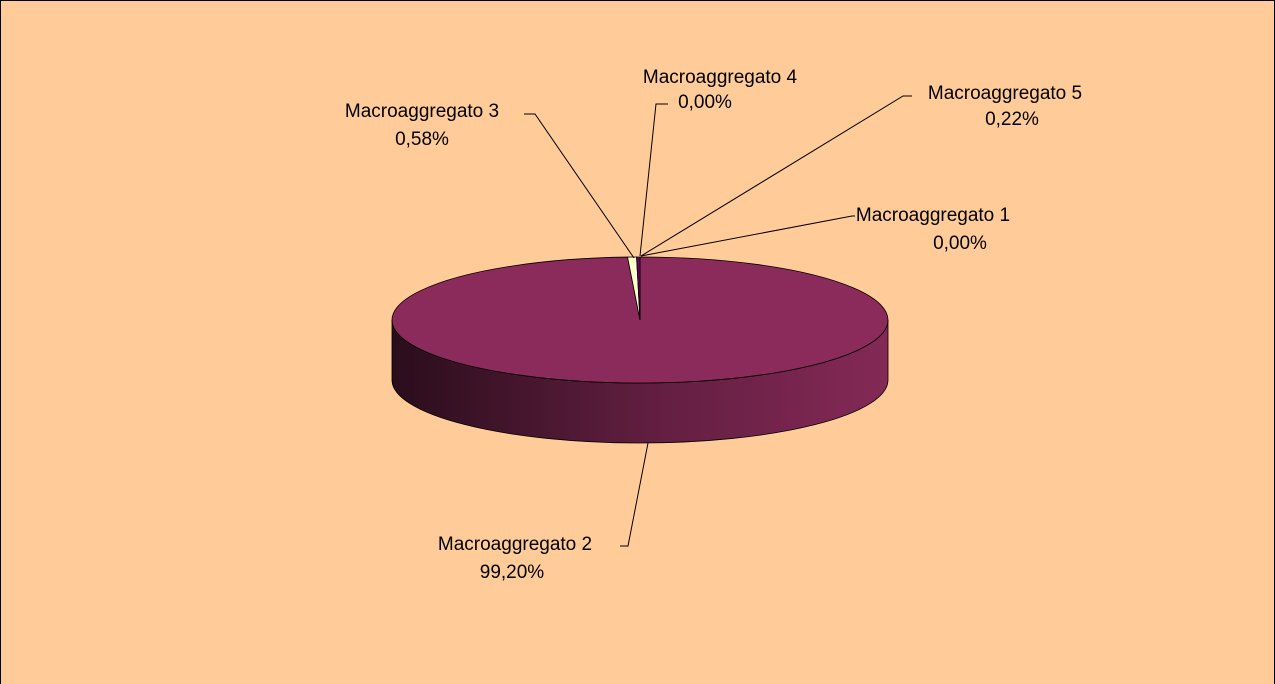 The image size is (1275, 684). What do you see at coordinates (422, 139) in the screenshot?
I see `slice-label-value: 0,58%` at bounding box center [422, 139].